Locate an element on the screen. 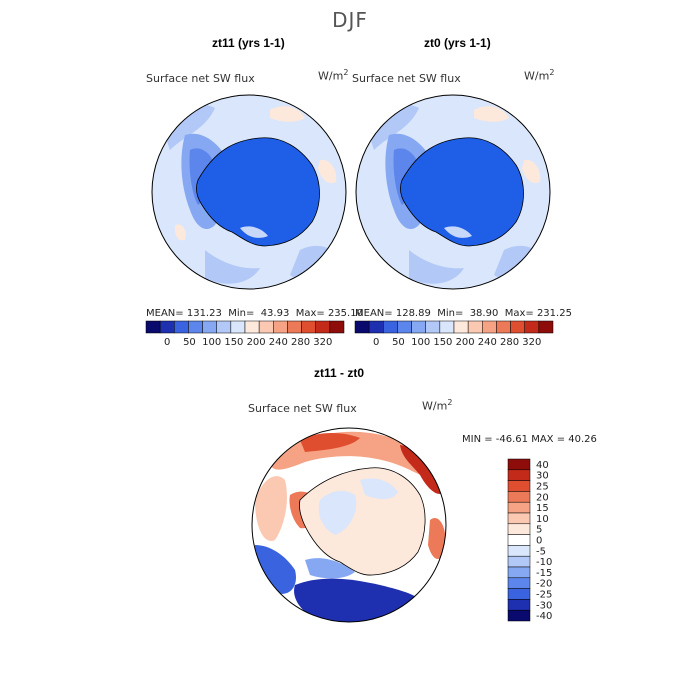 This screenshot has width=700, height=700. panel-1-colorbar-tick: 100 is located at coordinates (211, 342).